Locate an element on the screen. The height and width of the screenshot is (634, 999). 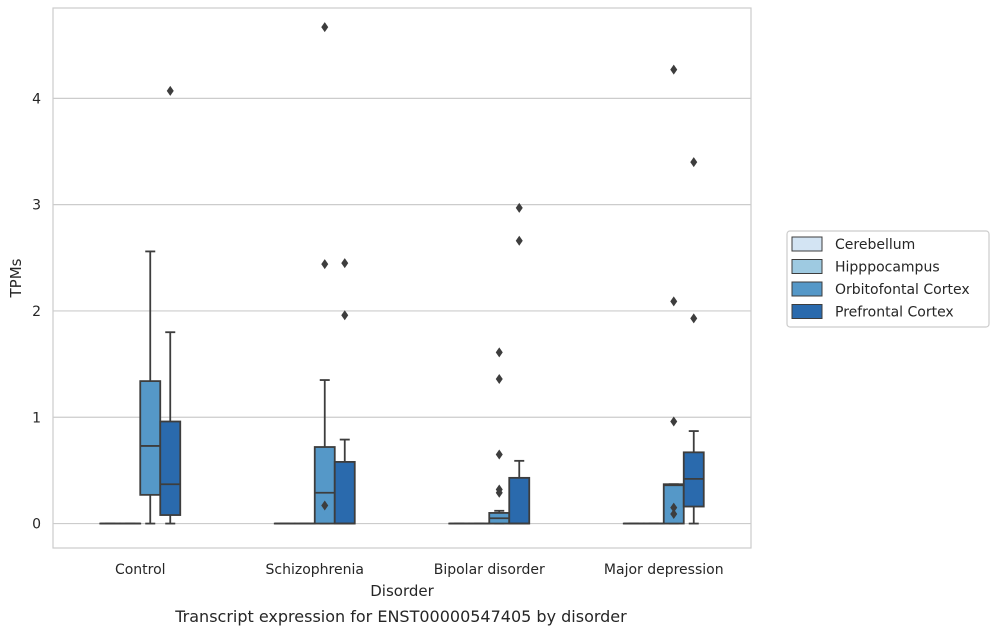
y-tick-label: 1 is located at coordinates (36, 418).